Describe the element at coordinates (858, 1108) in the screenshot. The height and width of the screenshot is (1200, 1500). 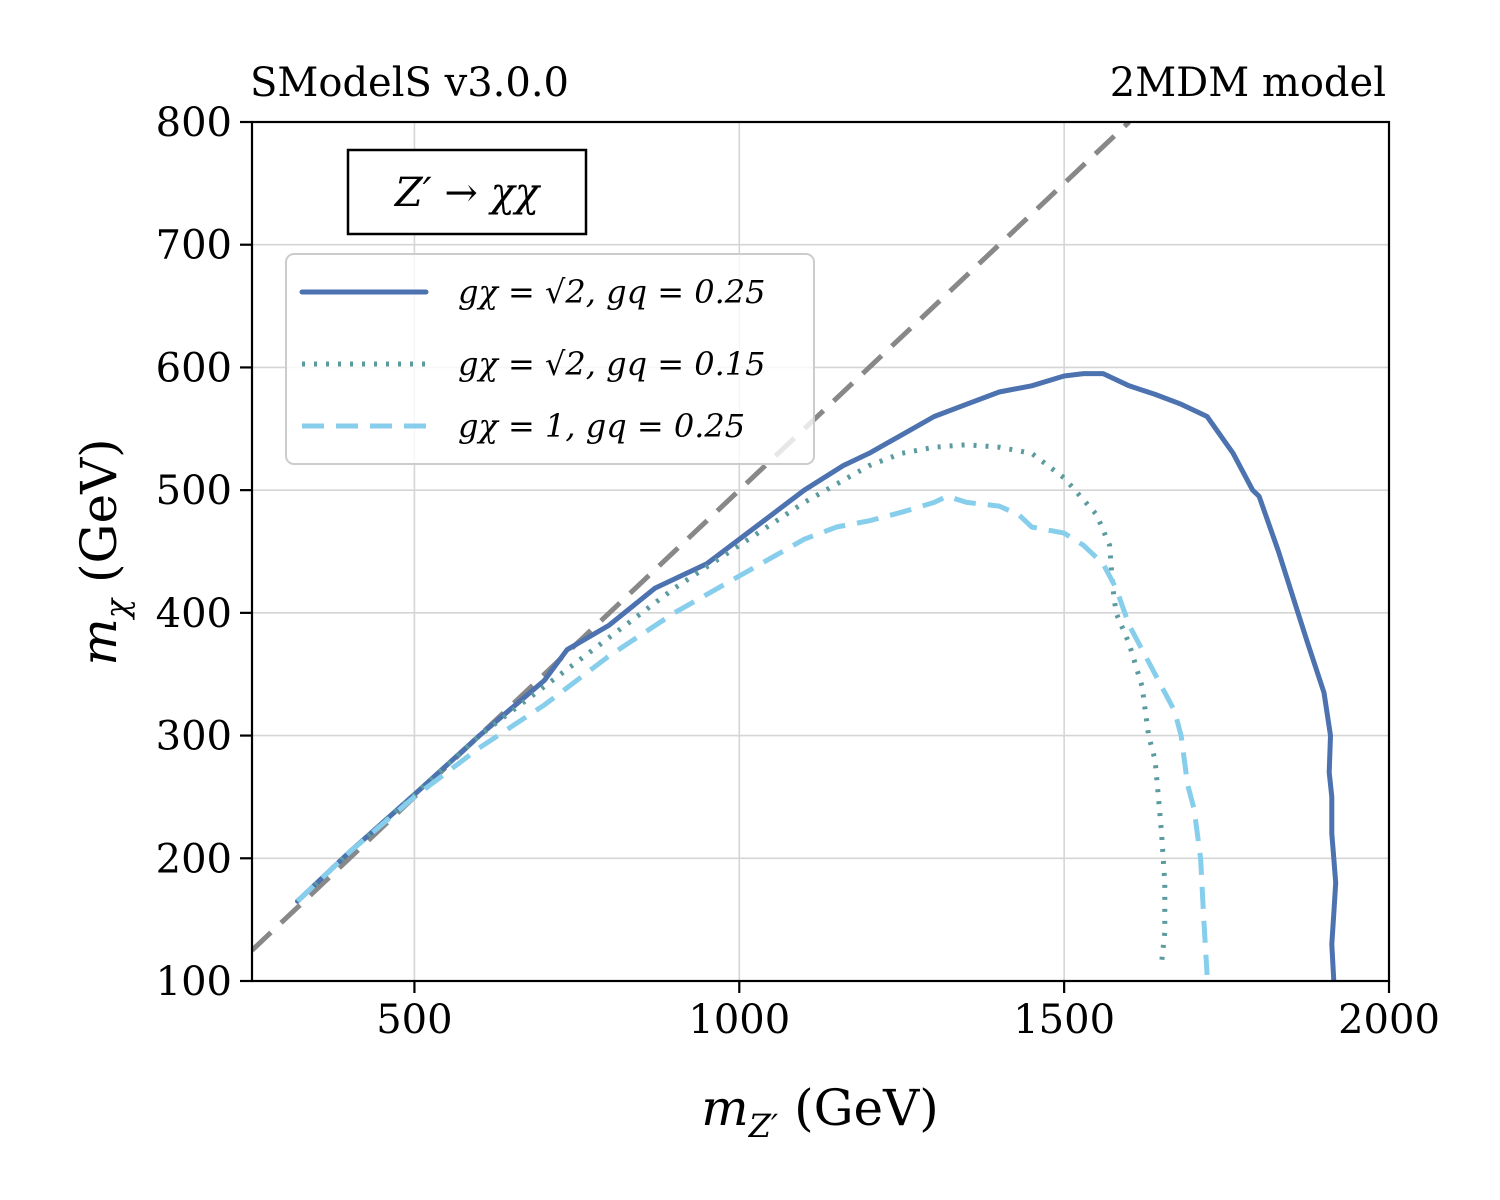
I see `x-axis-title-unit: (GeV)` at that location.